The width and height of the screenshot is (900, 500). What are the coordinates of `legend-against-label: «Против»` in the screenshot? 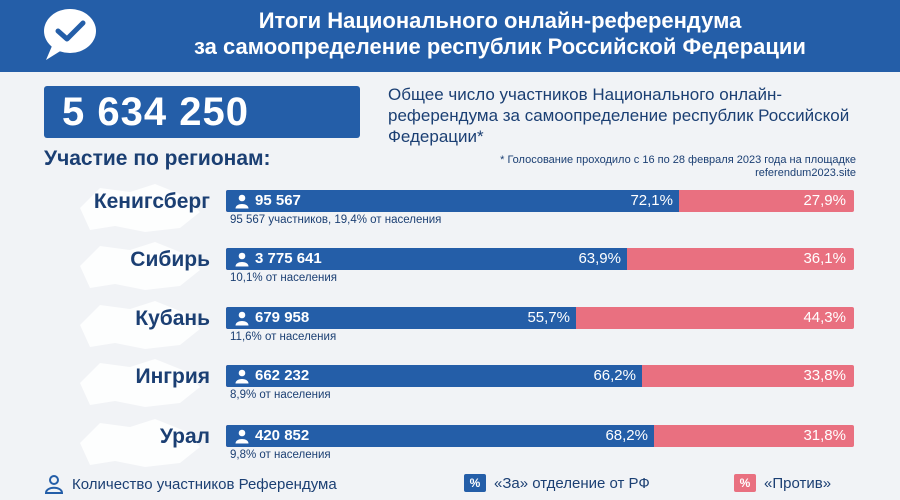 It's located at (798, 483).